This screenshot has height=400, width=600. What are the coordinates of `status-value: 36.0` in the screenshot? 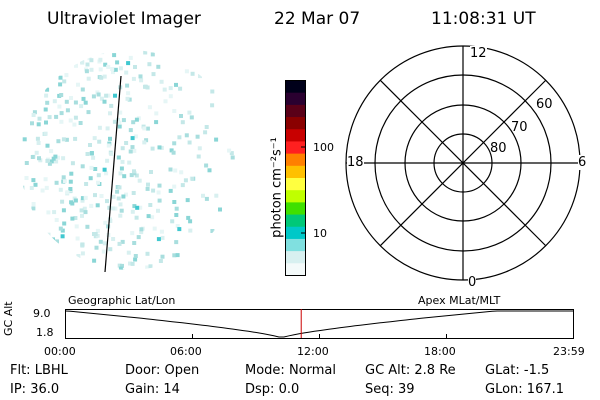 It's located at (45, 389).